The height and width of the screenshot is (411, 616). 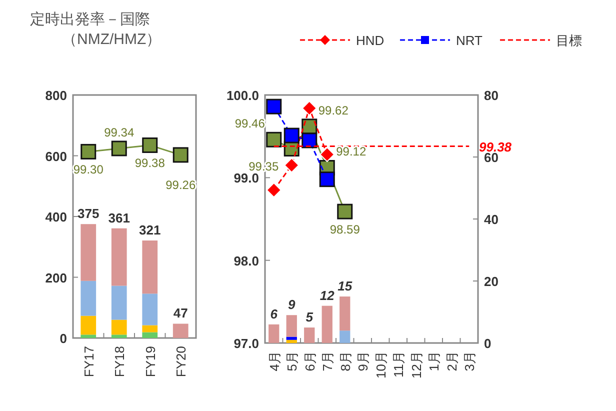 What do you see at coordinates (491, 219) in the screenshot?
I see `y2-tick-label: 40` at bounding box center [491, 219].